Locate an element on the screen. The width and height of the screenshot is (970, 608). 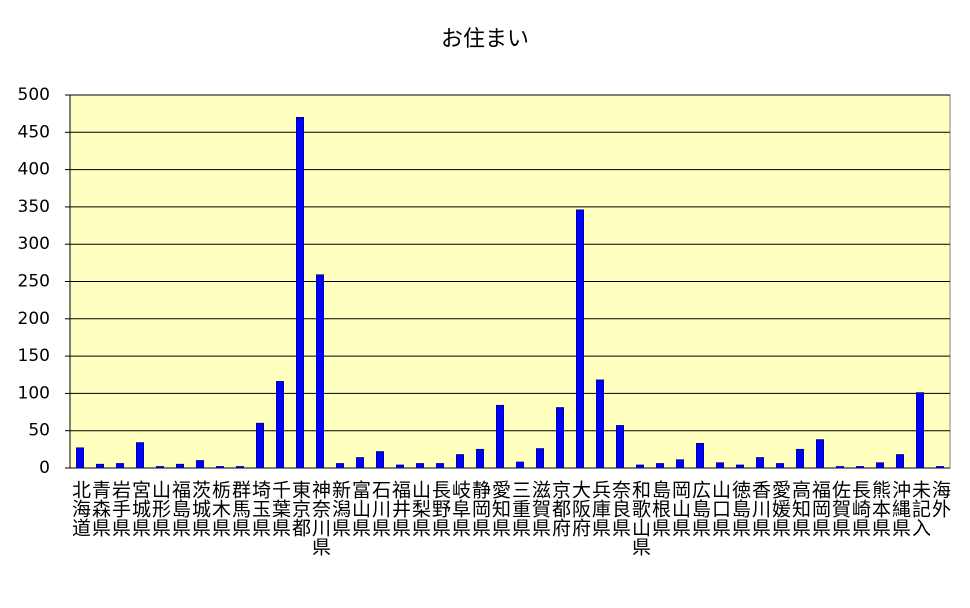
x-tick-label: 滋賀県 is located at coordinates (540, 508).